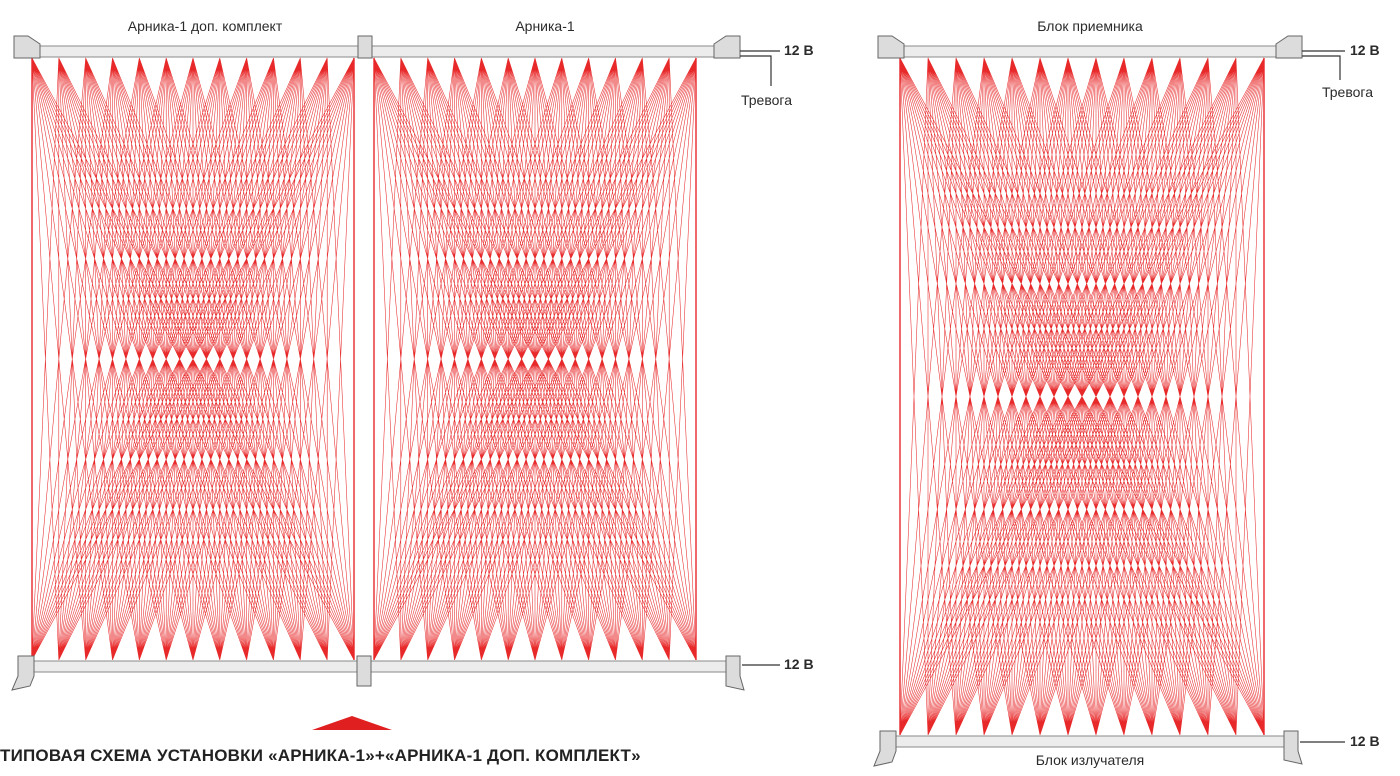 The width and height of the screenshot is (1400, 776). I want to click on emitter-rail, so click(1090, 741).